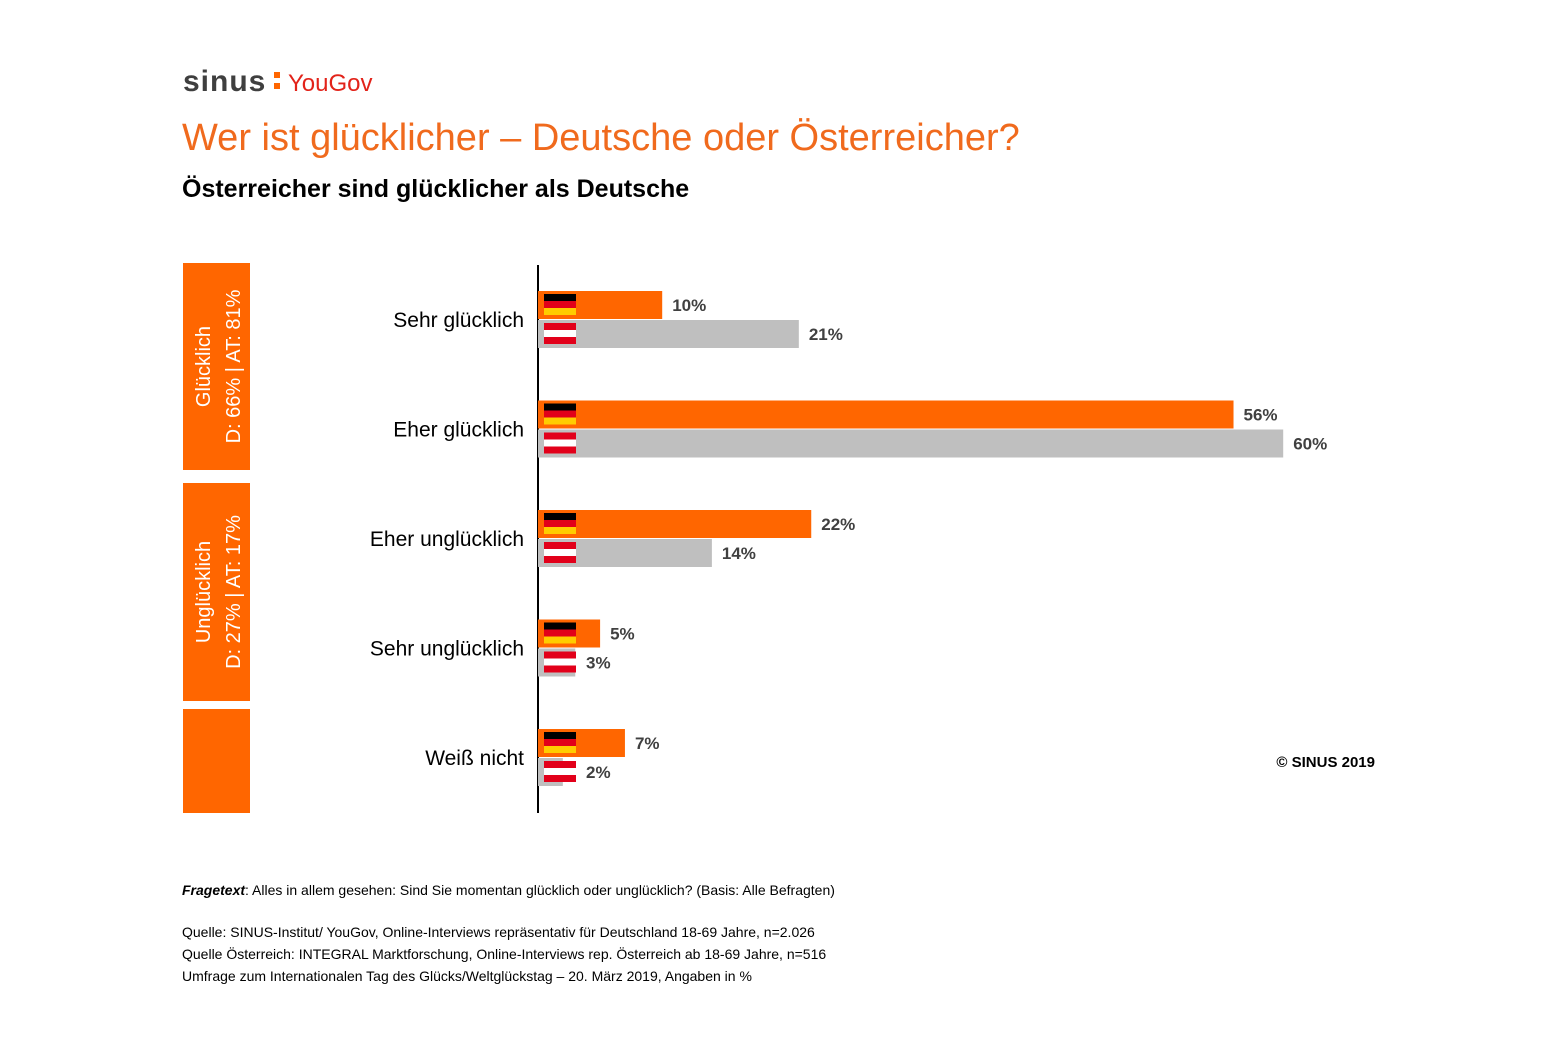  Describe the element at coordinates (458, 320) in the screenshot. I see `category-label: Sehr glücklich` at that location.